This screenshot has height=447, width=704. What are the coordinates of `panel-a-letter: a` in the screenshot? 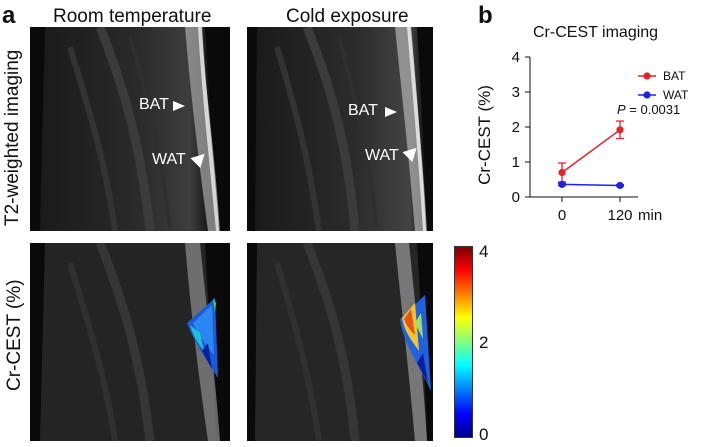 It's located at (9, 15).